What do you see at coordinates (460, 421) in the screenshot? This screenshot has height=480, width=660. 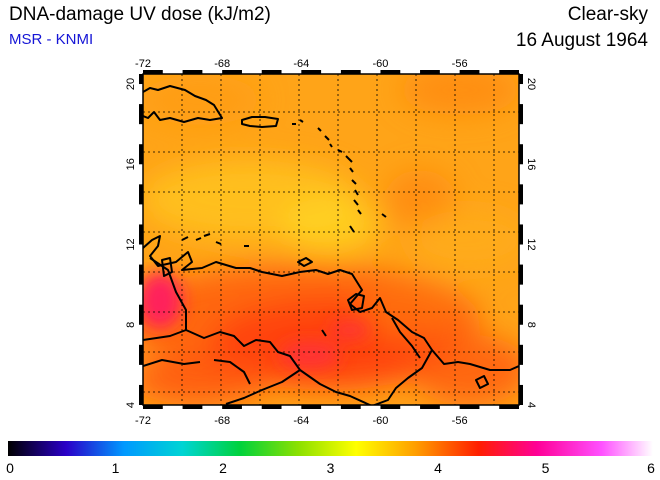 I see `lon-tick-bottom-label: -56` at bounding box center [460, 421].